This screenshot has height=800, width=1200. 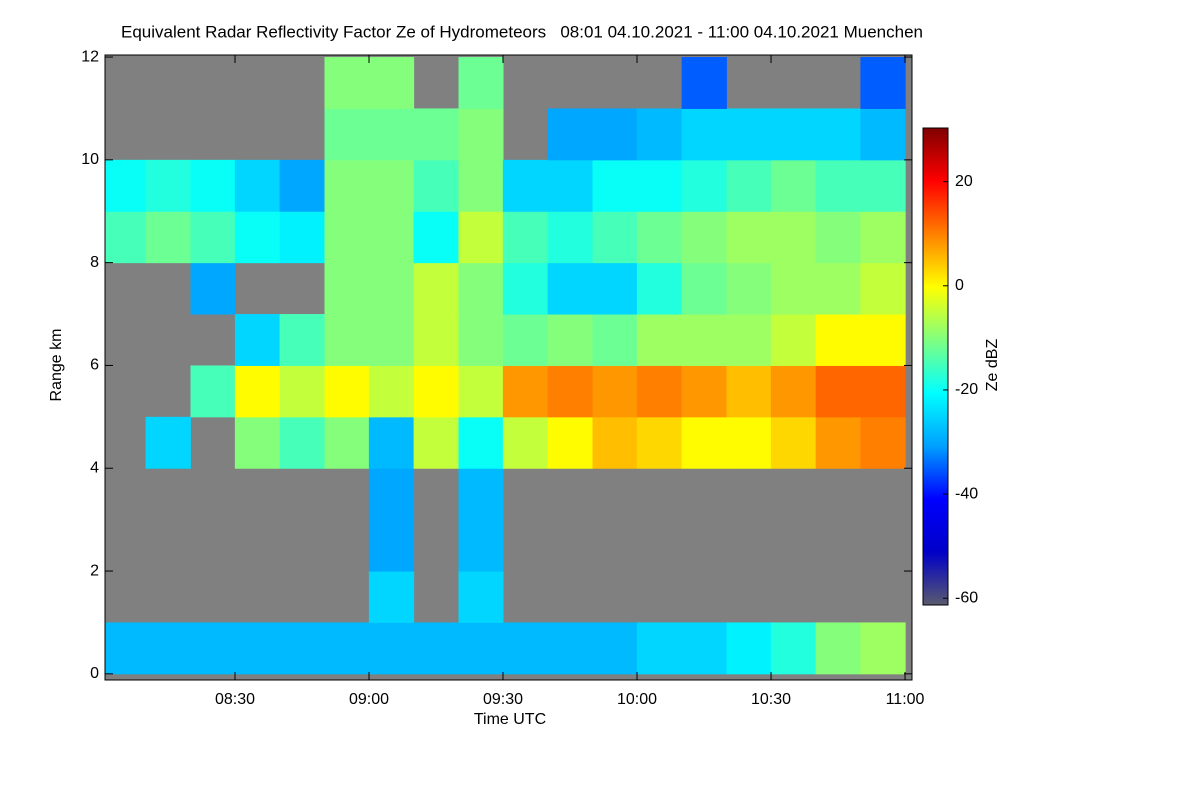 What do you see at coordinates (966, 493) in the screenshot?
I see `colorbar-tick-label: -40` at bounding box center [966, 493].